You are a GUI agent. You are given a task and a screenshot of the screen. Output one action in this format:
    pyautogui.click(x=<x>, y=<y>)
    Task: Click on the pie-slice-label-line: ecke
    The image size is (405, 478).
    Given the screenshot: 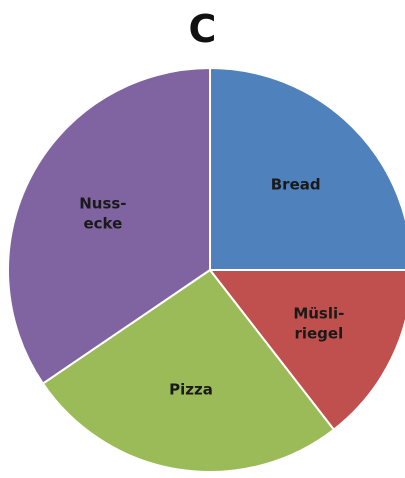 What is the action you would take?
    pyautogui.click(x=102, y=223)
    